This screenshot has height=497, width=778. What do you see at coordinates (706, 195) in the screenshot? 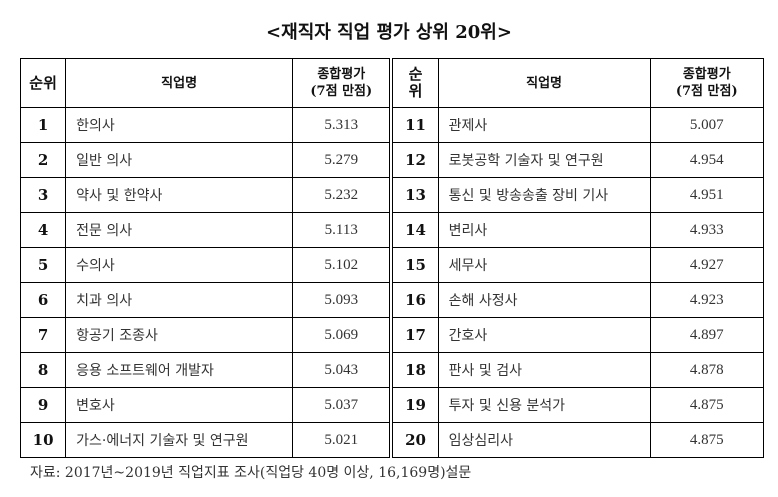
I see `score-cell: 4.951` at bounding box center [706, 195].